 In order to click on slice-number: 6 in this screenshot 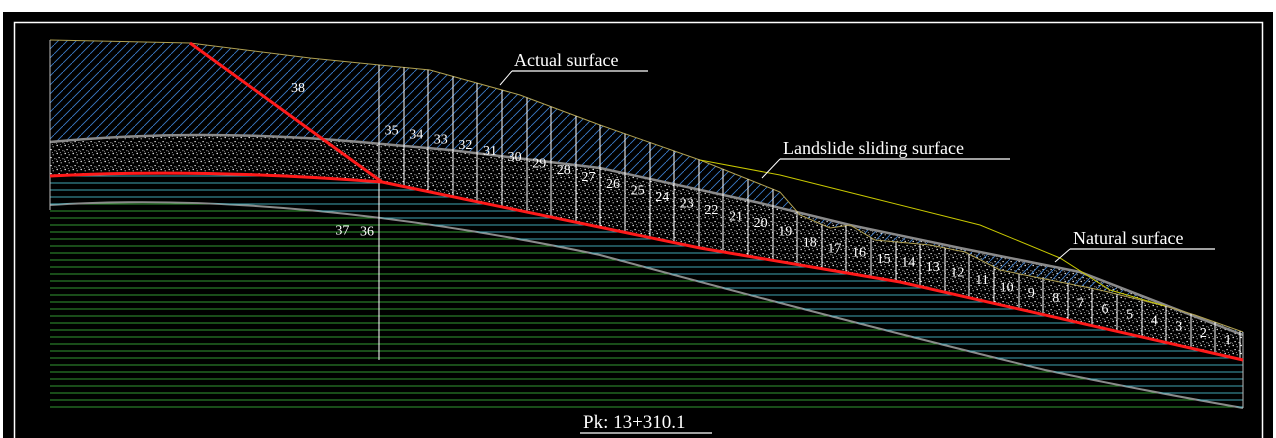, I will do `click(1105, 309)`.